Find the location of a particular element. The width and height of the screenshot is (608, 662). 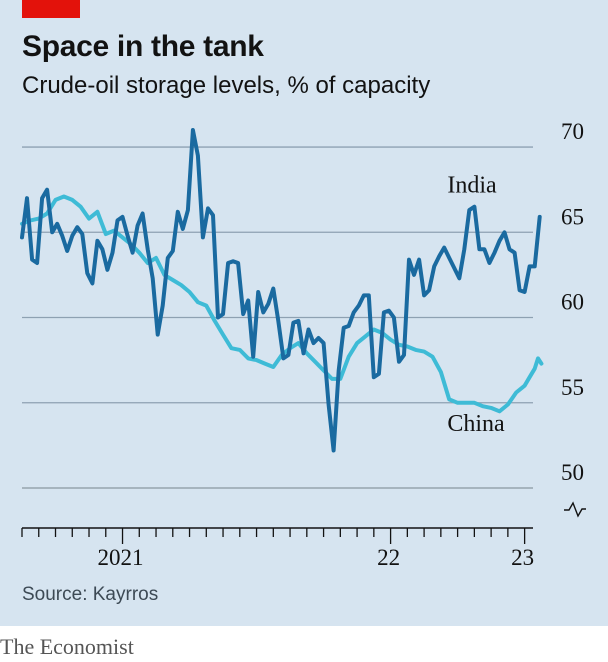

chart-title: Space in the tank is located at coordinates (143, 46).